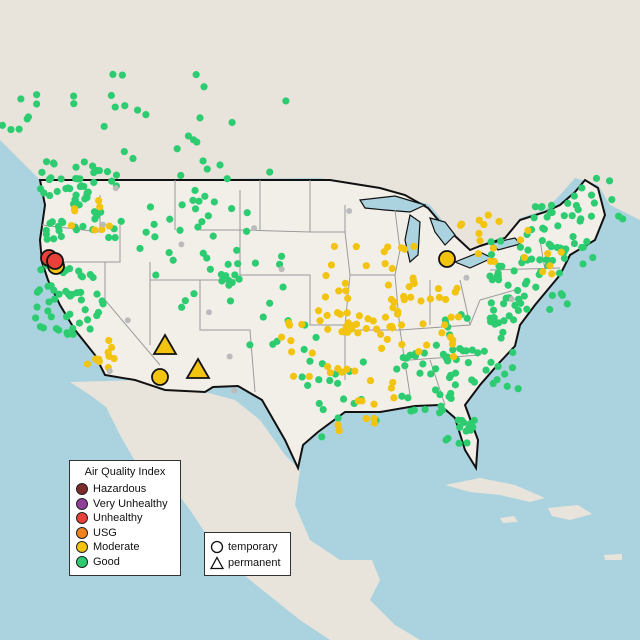 This screenshot has width=640, height=640. Describe the element at coordinates (125, 533) in the screenshot. I see `legend-item-usg: USG` at that location.